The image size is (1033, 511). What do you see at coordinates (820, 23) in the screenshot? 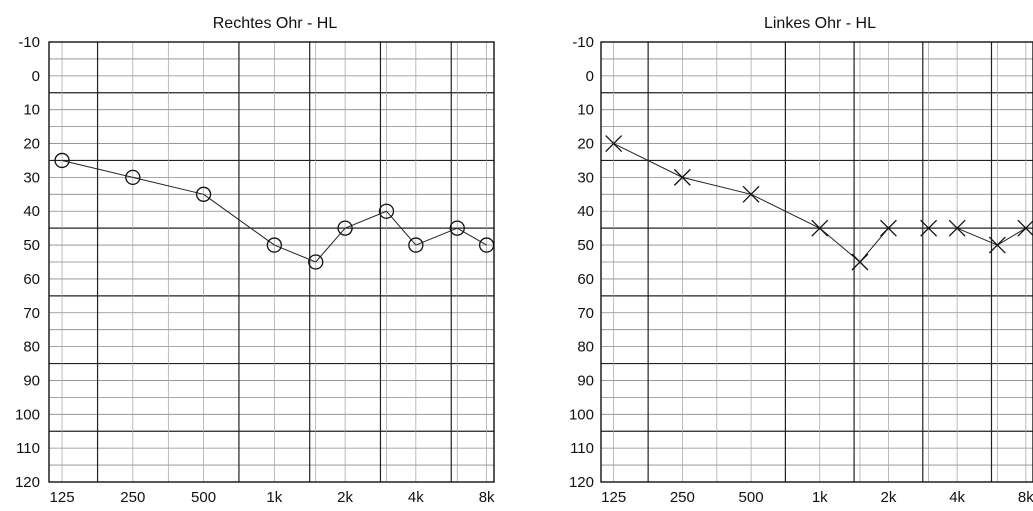
I see `chart-title: Linkes Ohr - HL` at bounding box center [820, 23].